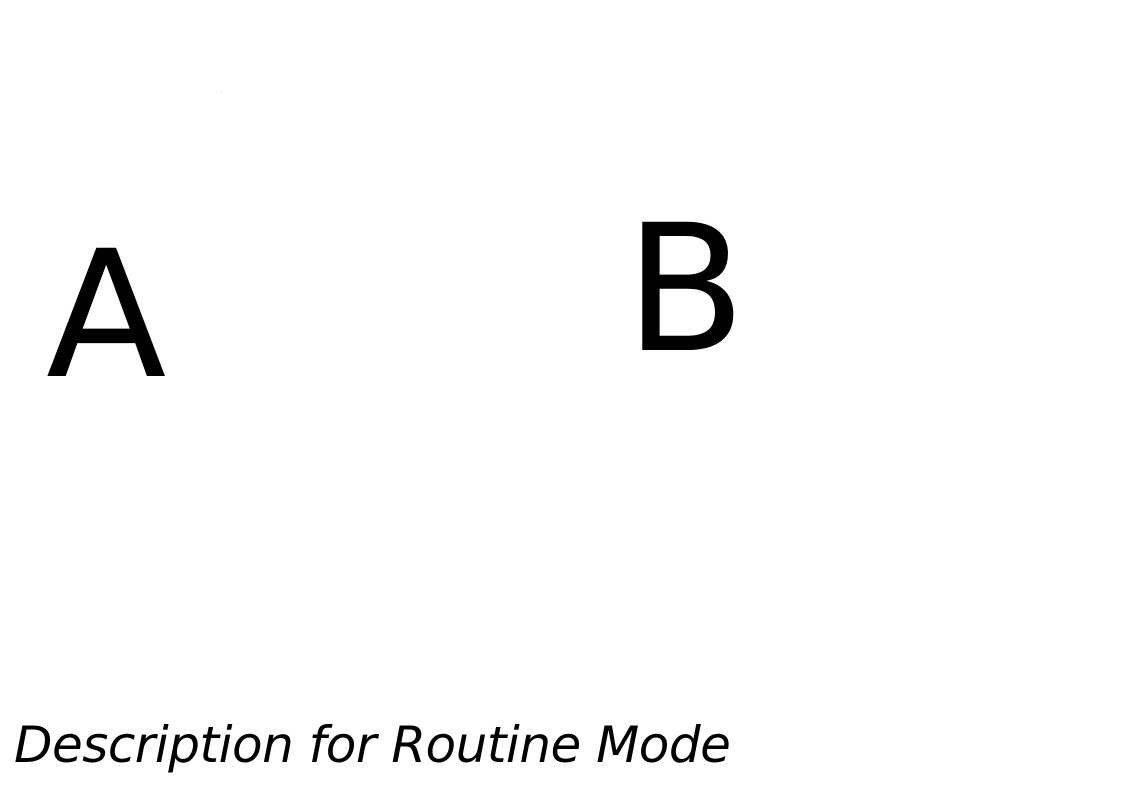 This screenshot has height=794, width=1123. Describe the element at coordinates (106, 315) in the screenshot. I see `label-a: A` at that location.